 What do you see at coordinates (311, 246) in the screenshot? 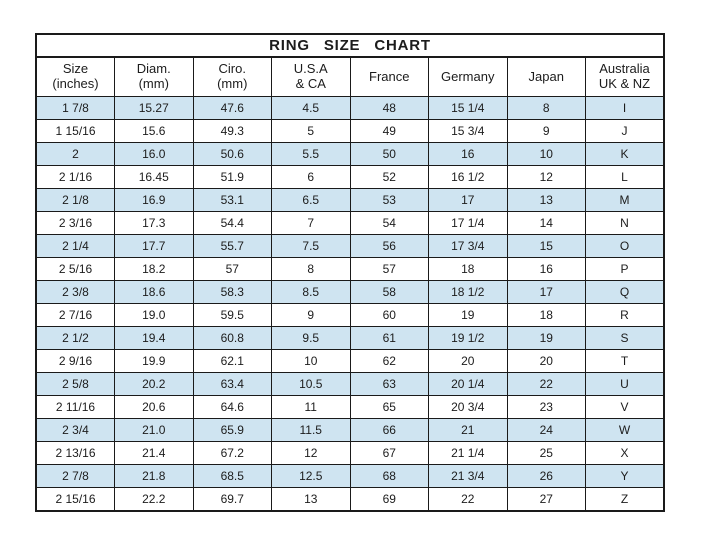
I see `table-cell: 7.5` at bounding box center [311, 246].